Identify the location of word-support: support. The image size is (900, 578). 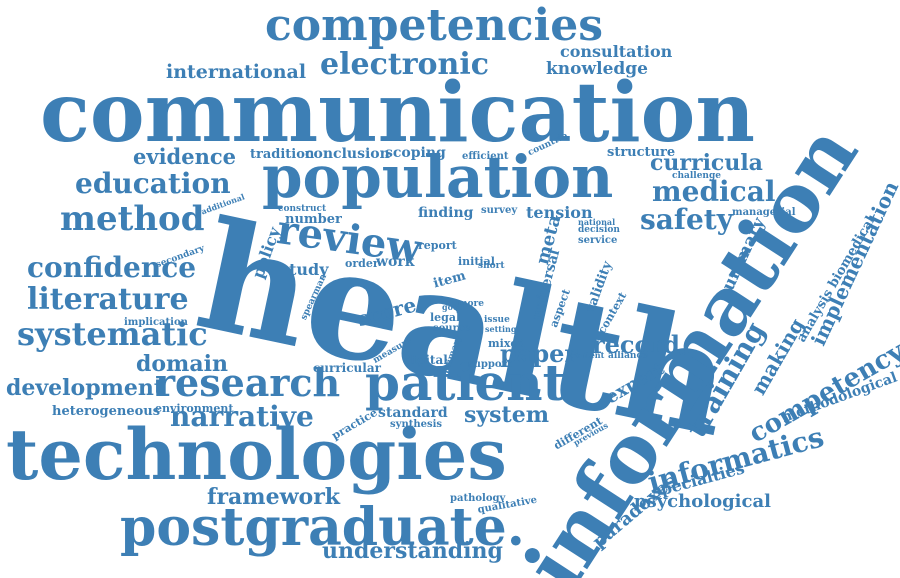
(490, 364).